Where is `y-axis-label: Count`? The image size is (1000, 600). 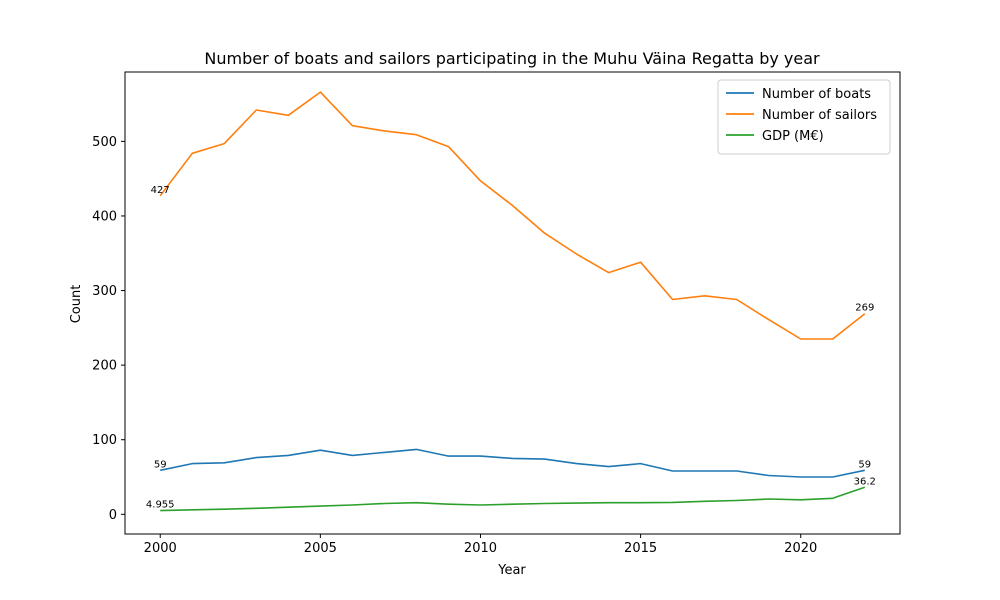
y-axis-label: Count is located at coordinates (76, 304).